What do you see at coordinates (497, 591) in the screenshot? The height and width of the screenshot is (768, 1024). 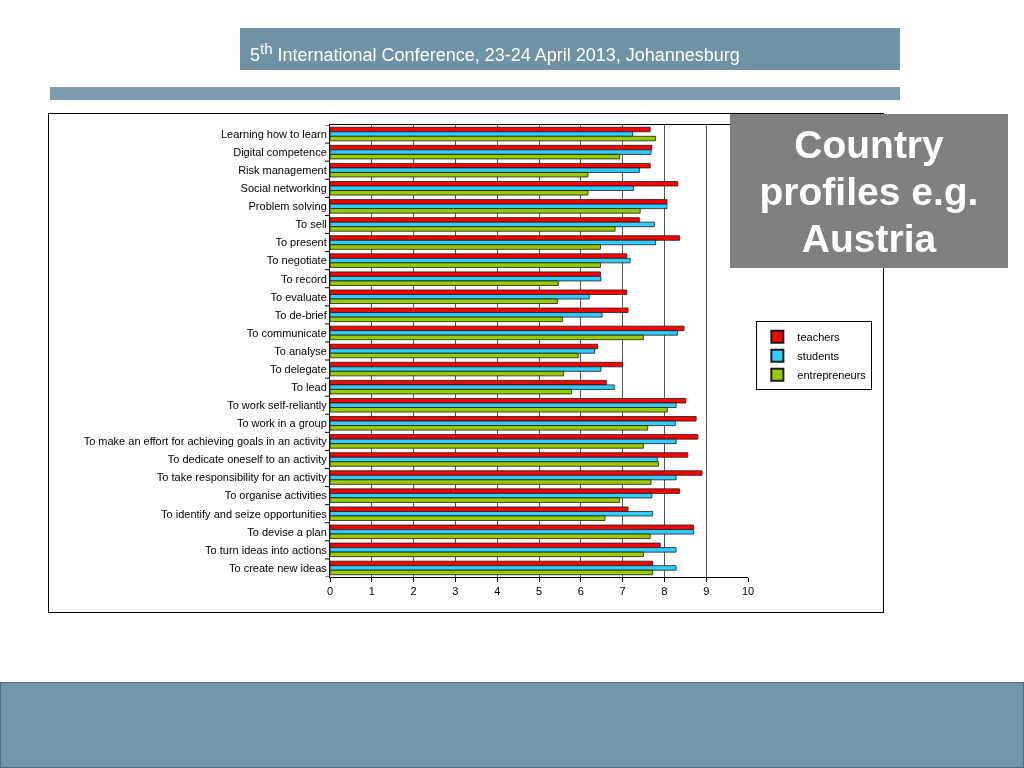 I see `x-tick-label: 4` at bounding box center [497, 591].